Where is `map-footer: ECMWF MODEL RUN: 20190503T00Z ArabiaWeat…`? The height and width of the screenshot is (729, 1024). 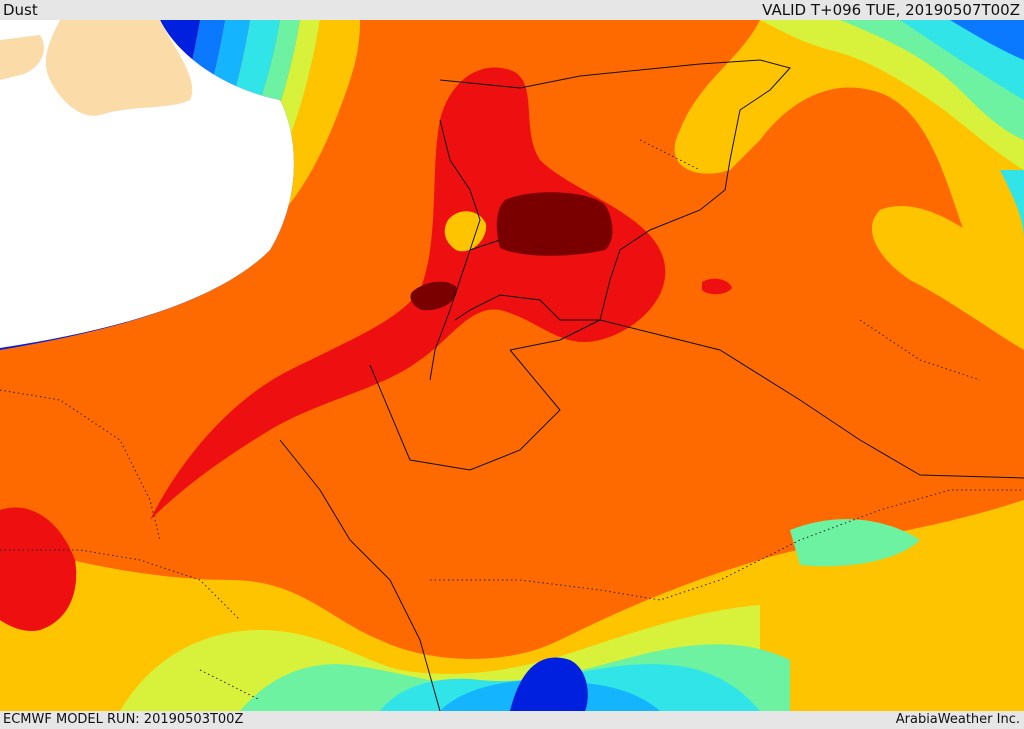 map-footer: ECMWF MODEL RUN: 20190503T00Z ArabiaWeat… is located at coordinates (512, 720).